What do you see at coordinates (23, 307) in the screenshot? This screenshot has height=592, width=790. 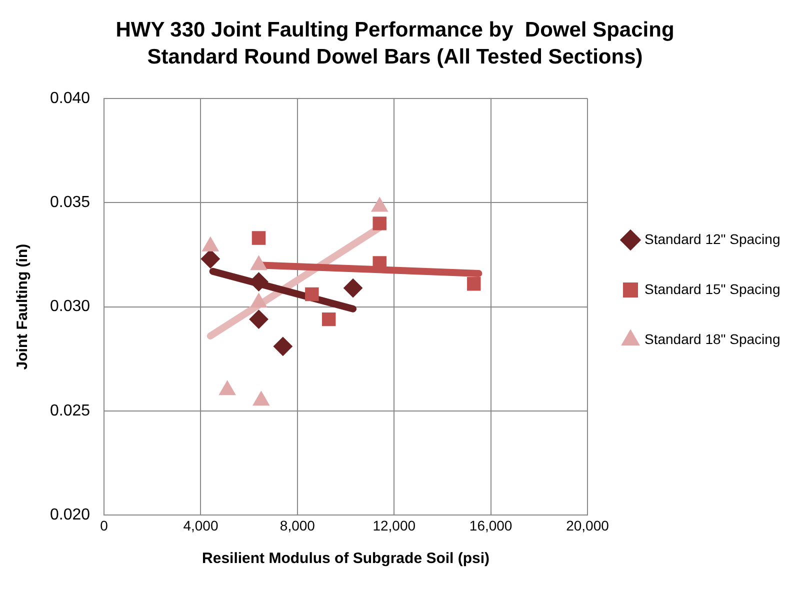 I see `y-axis-title: Joint Faulting (in)` at bounding box center [23, 307].